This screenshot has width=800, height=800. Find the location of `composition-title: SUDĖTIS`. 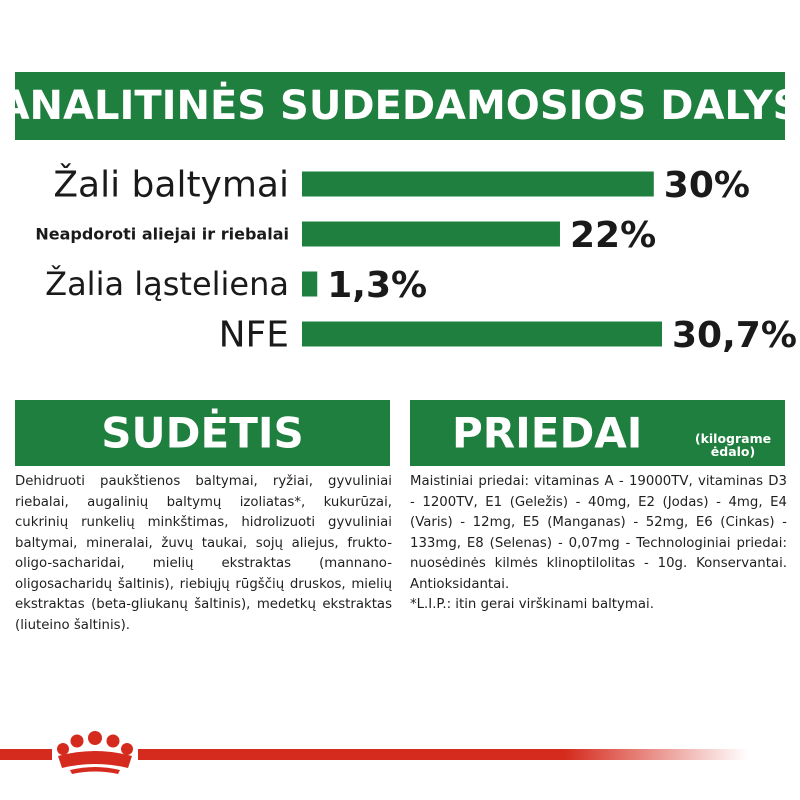

composition-title: SUDĖTIS is located at coordinates (202, 433).